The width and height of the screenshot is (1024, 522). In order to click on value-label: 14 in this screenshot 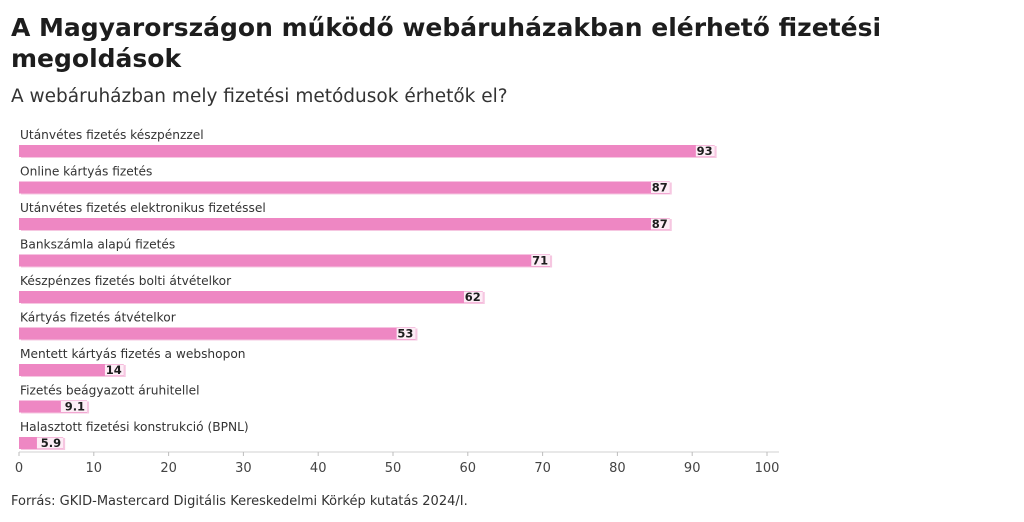, I will do `click(114, 370)`.